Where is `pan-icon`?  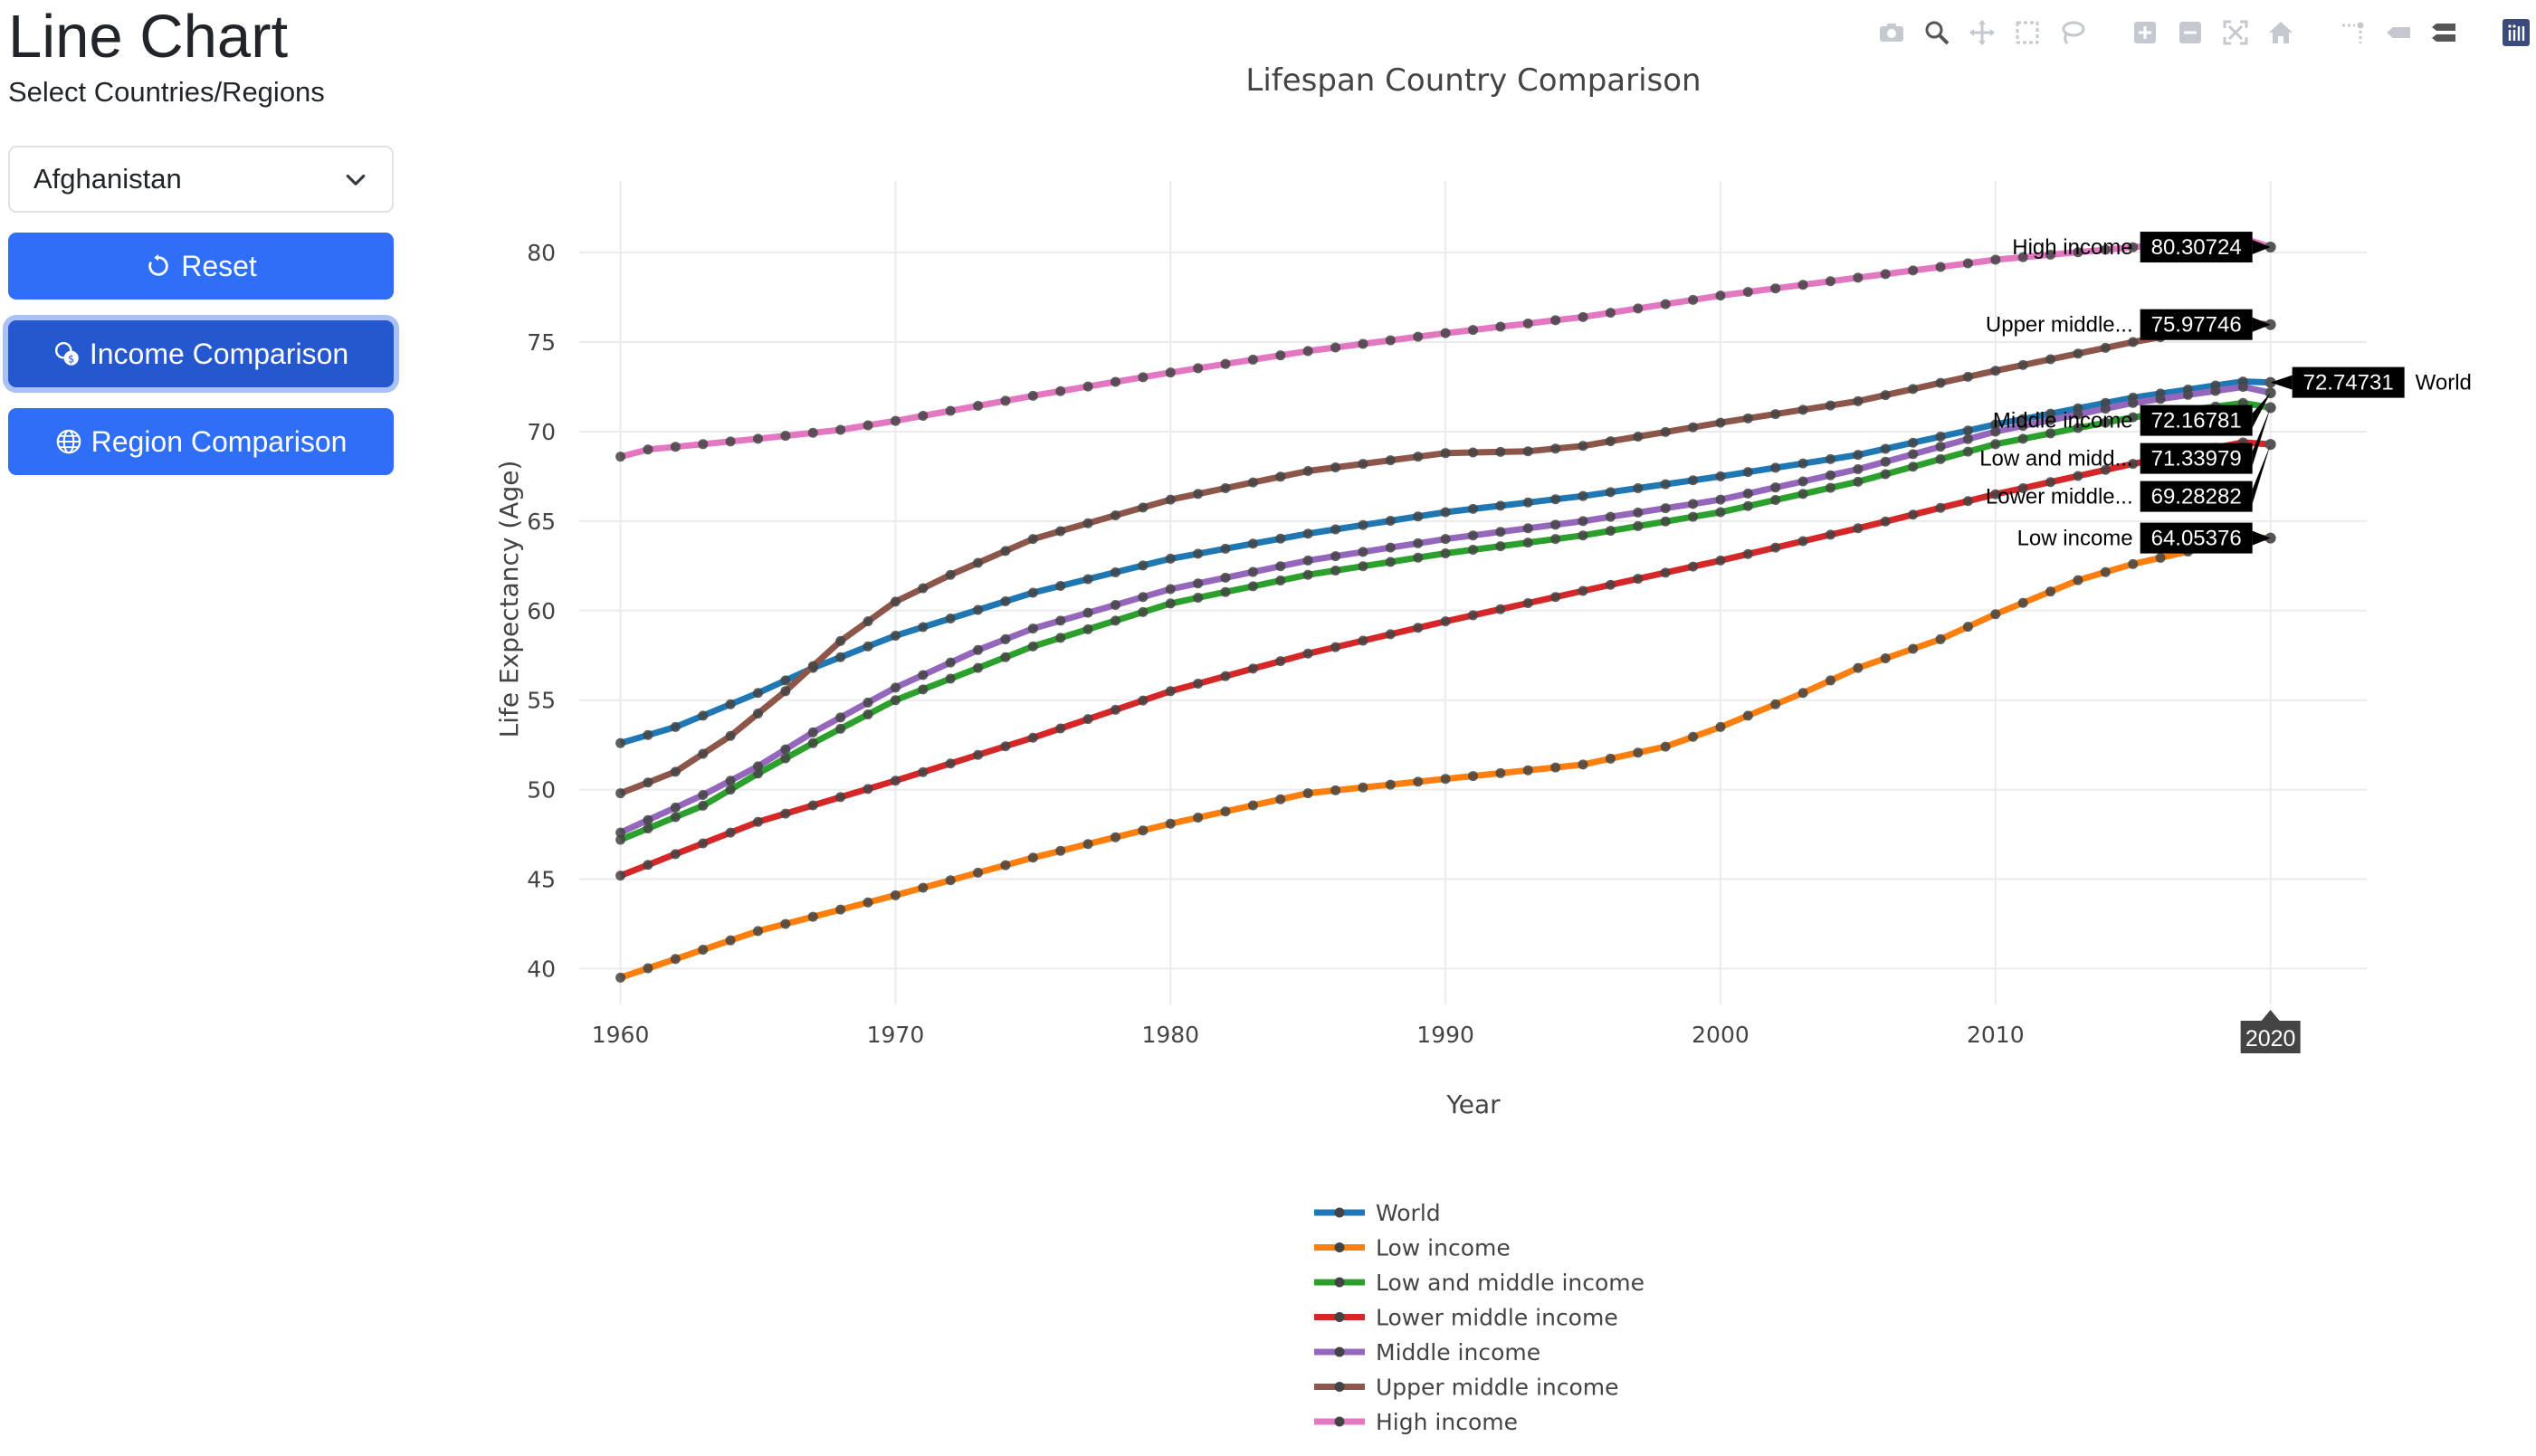 pan-icon is located at coordinates (1982, 33).